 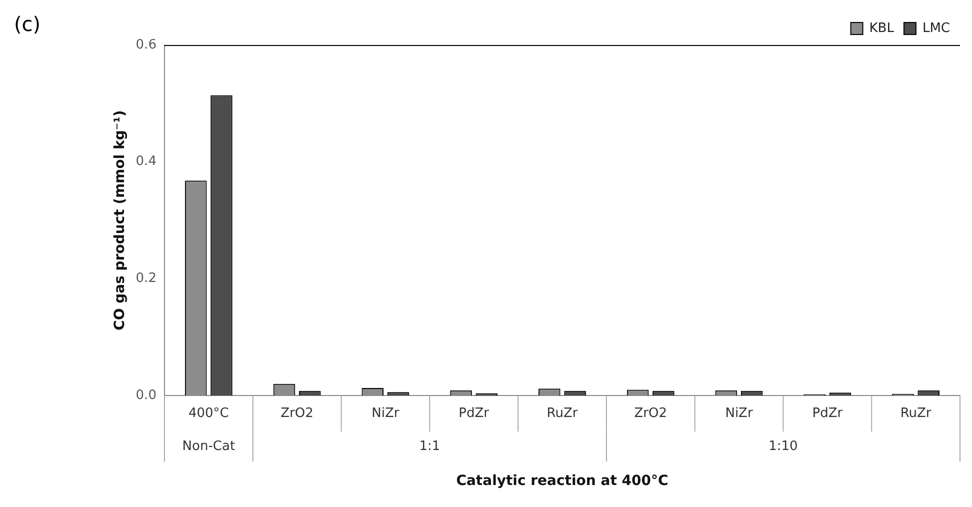 What do you see at coordinates (783, 446) in the screenshot?
I see `text: 1:10` at bounding box center [783, 446].